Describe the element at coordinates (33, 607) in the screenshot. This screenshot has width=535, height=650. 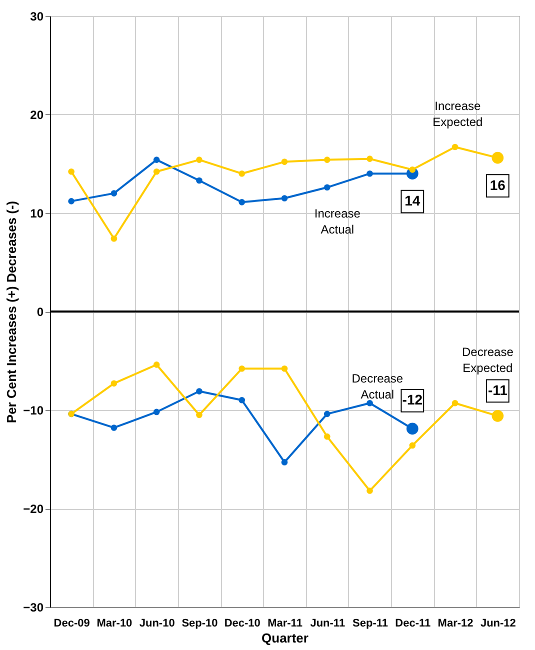
I see `y-tick-label: −30` at that location.